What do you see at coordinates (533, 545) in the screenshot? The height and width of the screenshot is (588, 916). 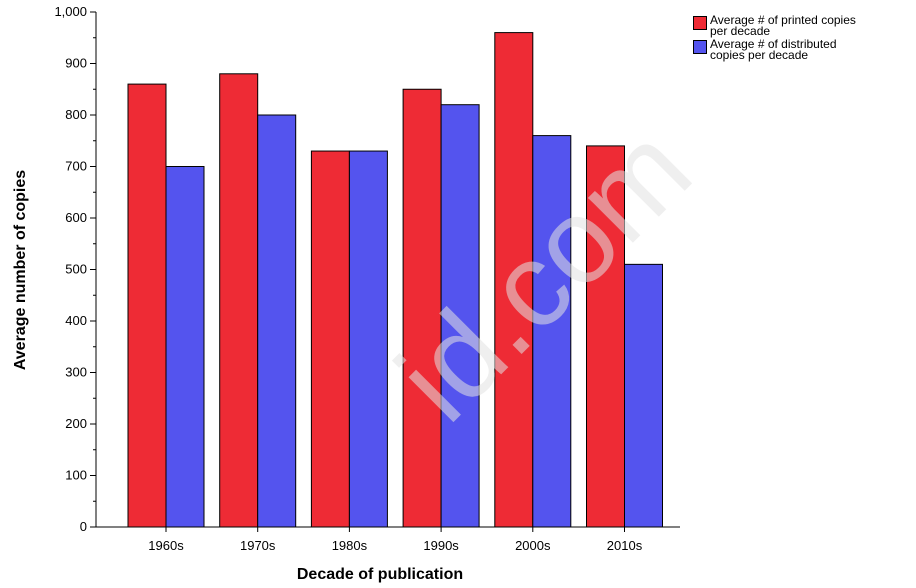 I see `x-tick-label: 2000s` at bounding box center [533, 545].